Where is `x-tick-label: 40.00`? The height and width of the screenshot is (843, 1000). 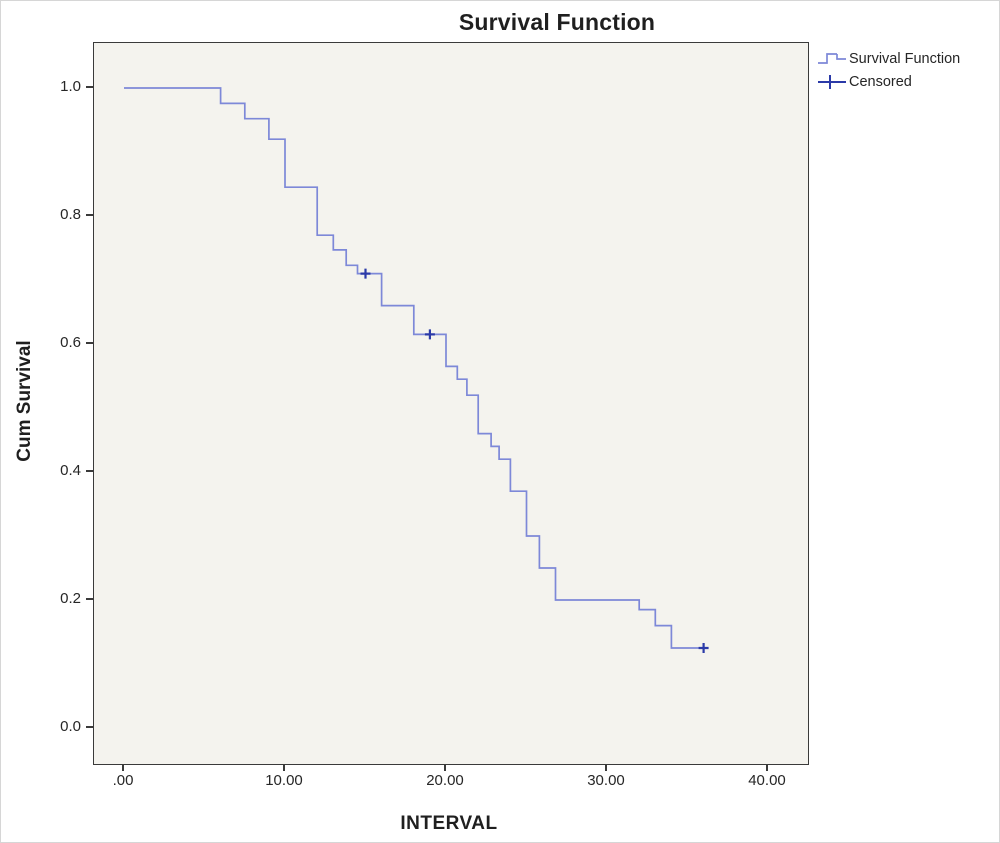 x-tick-label: 40.00 is located at coordinates (767, 780).